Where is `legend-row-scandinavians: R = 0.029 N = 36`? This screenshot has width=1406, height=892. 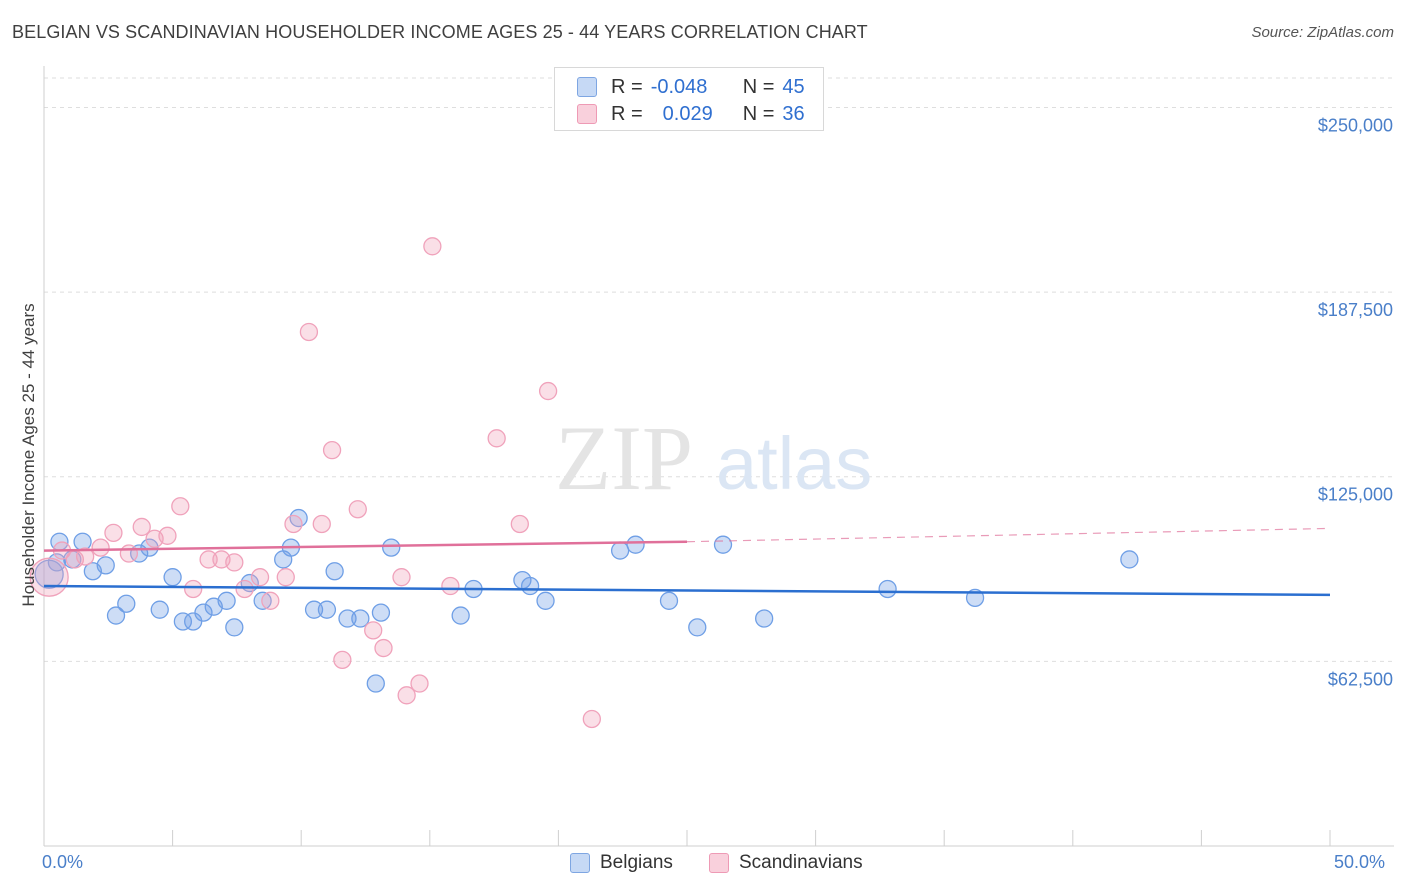
legend-row-scandinavians: R = 0.029 N = 36 is located at coordinates (691, 114).